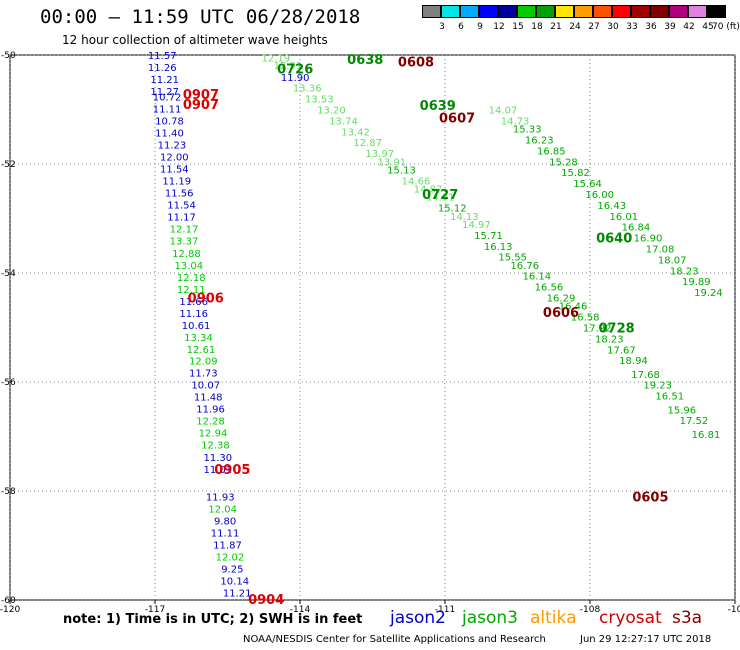  Describe the element at coordinates (696, 282) in the screenshot. I see `swh-value: 19.89` at that location.